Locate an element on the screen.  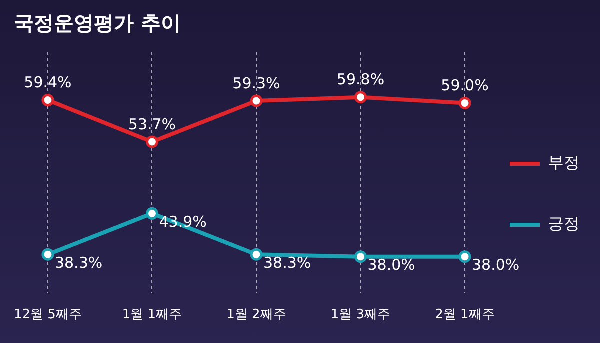
legend-label: 긍정 is located at coordinates (564, 224).